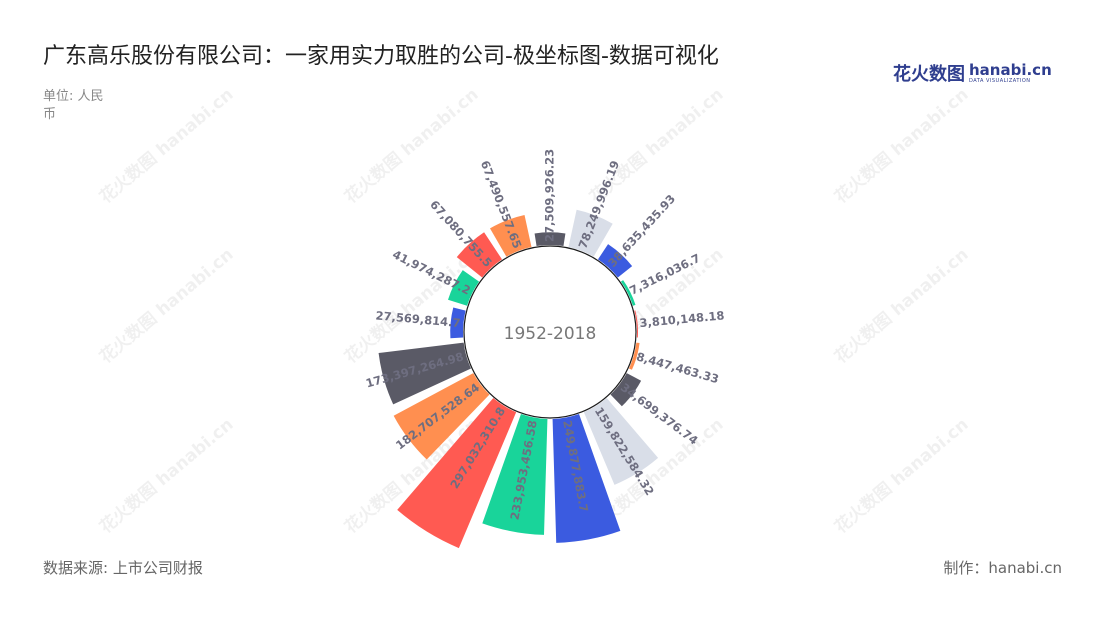 This screenshot has width=1100, height=620. Describe the element at coordinates (418, 319) in the screenshot. I see `bar-value-label: 27,569,814.7` at that location.